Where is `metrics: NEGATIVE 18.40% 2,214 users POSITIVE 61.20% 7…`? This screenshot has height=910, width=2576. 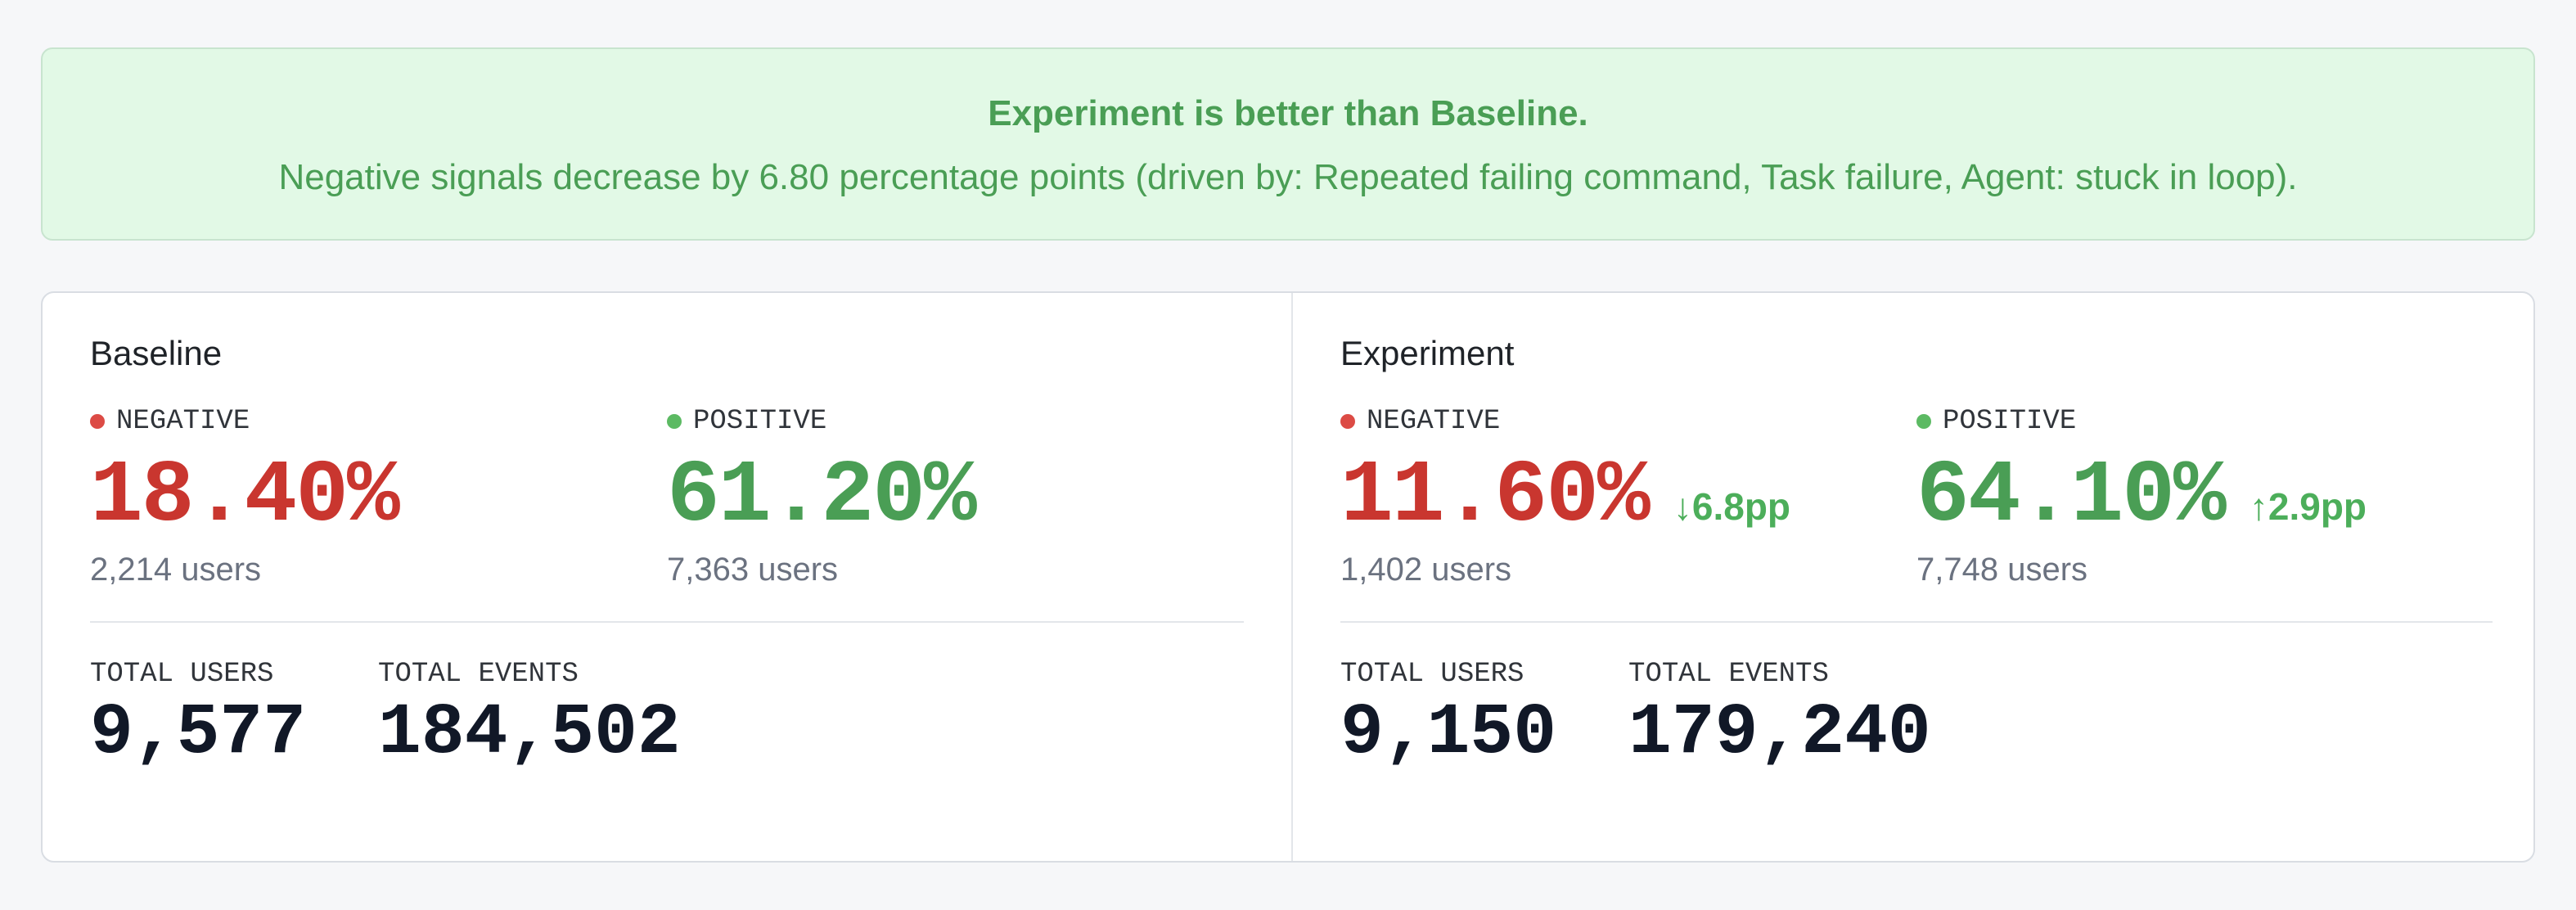 metrics: NEGATIVE 18.40% 2,214 users POSITIVE 61.20% 7… is located at coordinates (667, 497).